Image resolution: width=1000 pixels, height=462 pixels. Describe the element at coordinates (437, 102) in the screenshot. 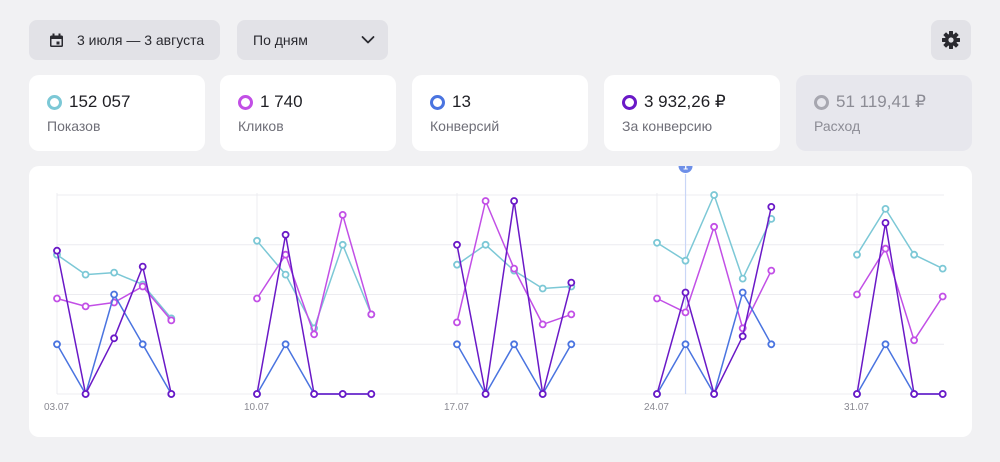

I see `conversions-toggle-icon` at that location.